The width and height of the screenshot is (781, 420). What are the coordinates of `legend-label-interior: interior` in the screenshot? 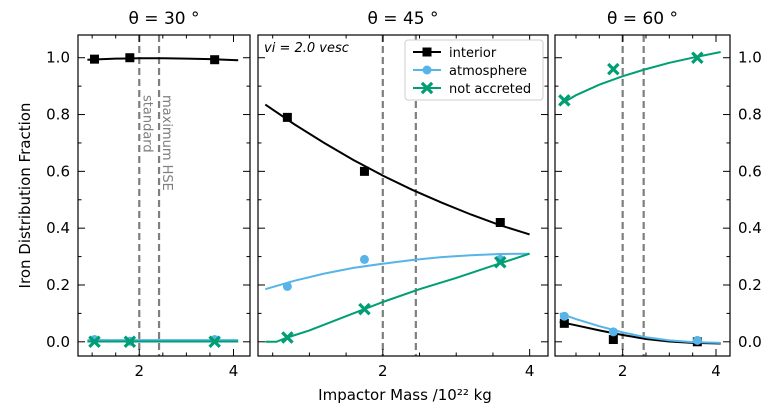 It's located at (473, 53).